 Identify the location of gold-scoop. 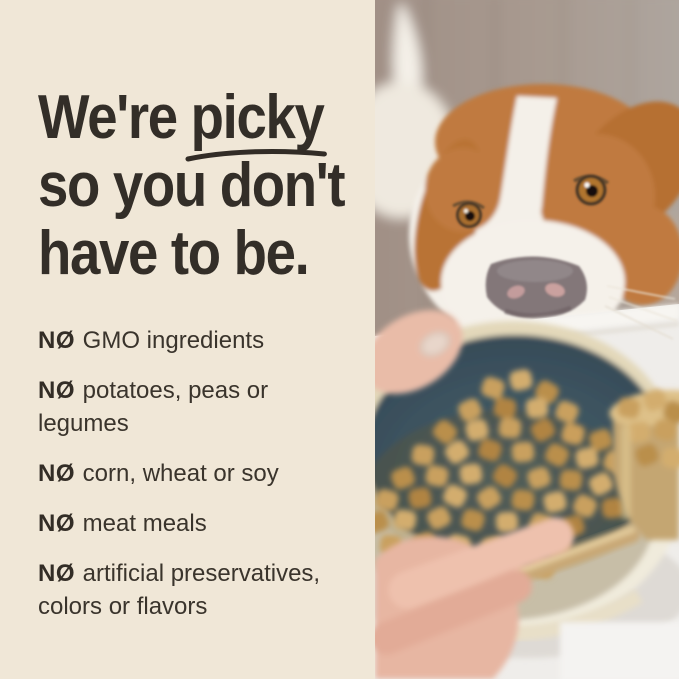
(644, 463).